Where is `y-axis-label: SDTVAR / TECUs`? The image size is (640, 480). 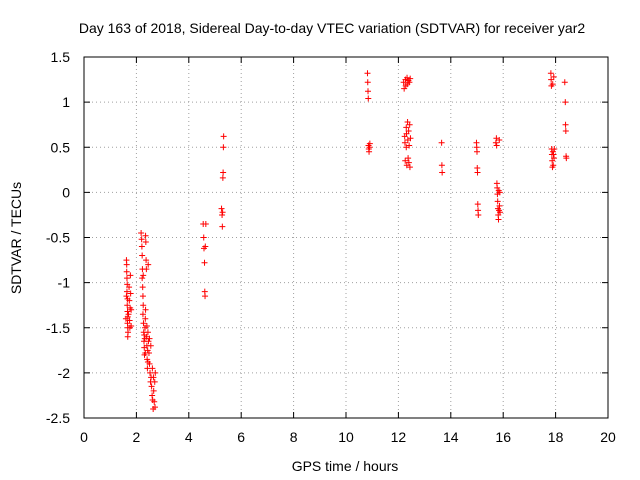 y-axis-label: SDTVAR / TECUs is located at coordinates (16, 238).